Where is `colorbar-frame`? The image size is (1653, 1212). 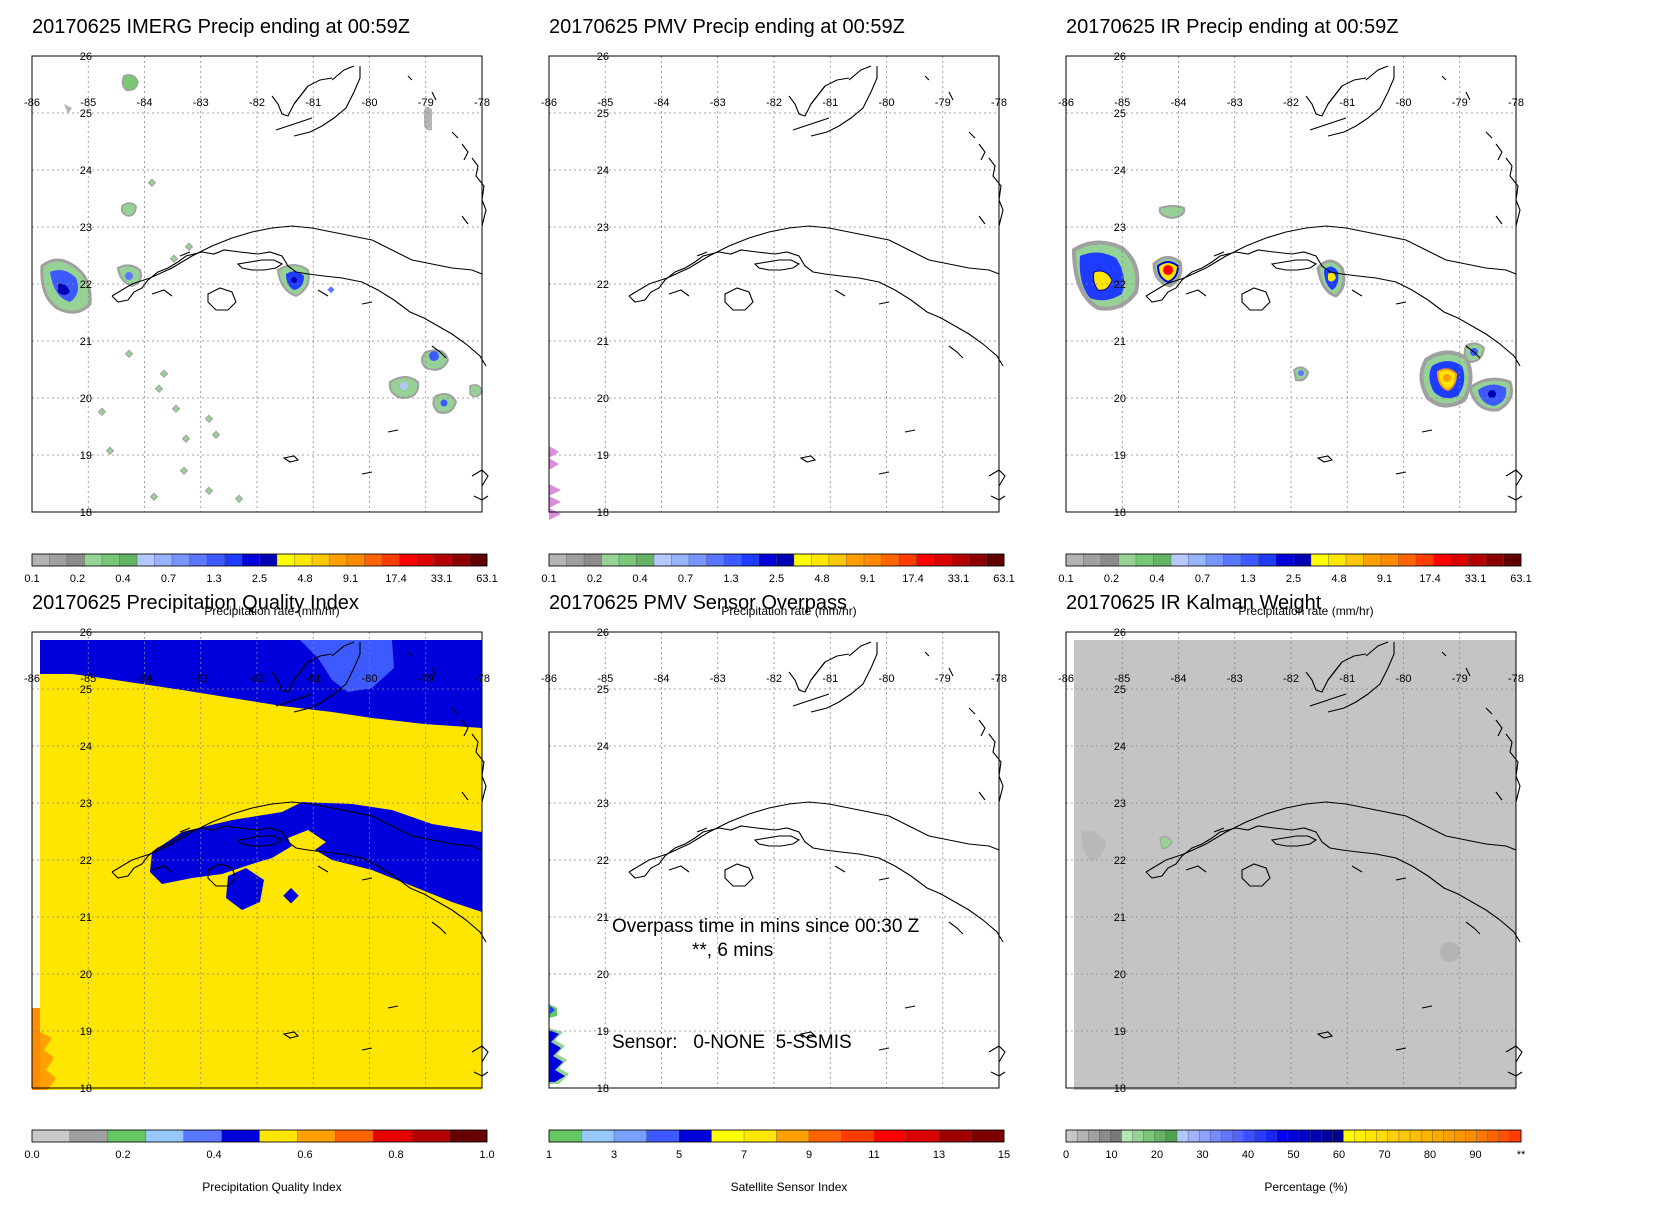 colorbar-frame is located at coordinates (259, 560).